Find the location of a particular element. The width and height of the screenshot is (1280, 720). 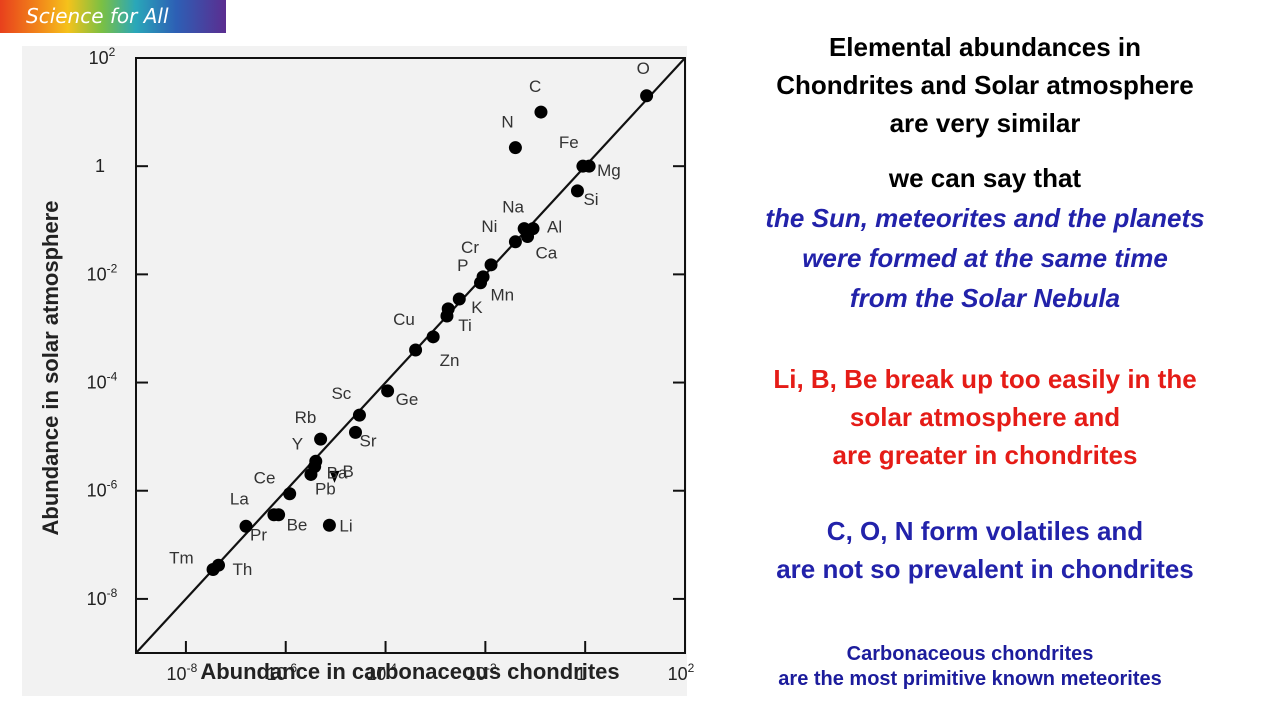

point-label-o: O is located at coordinates (643, 68).